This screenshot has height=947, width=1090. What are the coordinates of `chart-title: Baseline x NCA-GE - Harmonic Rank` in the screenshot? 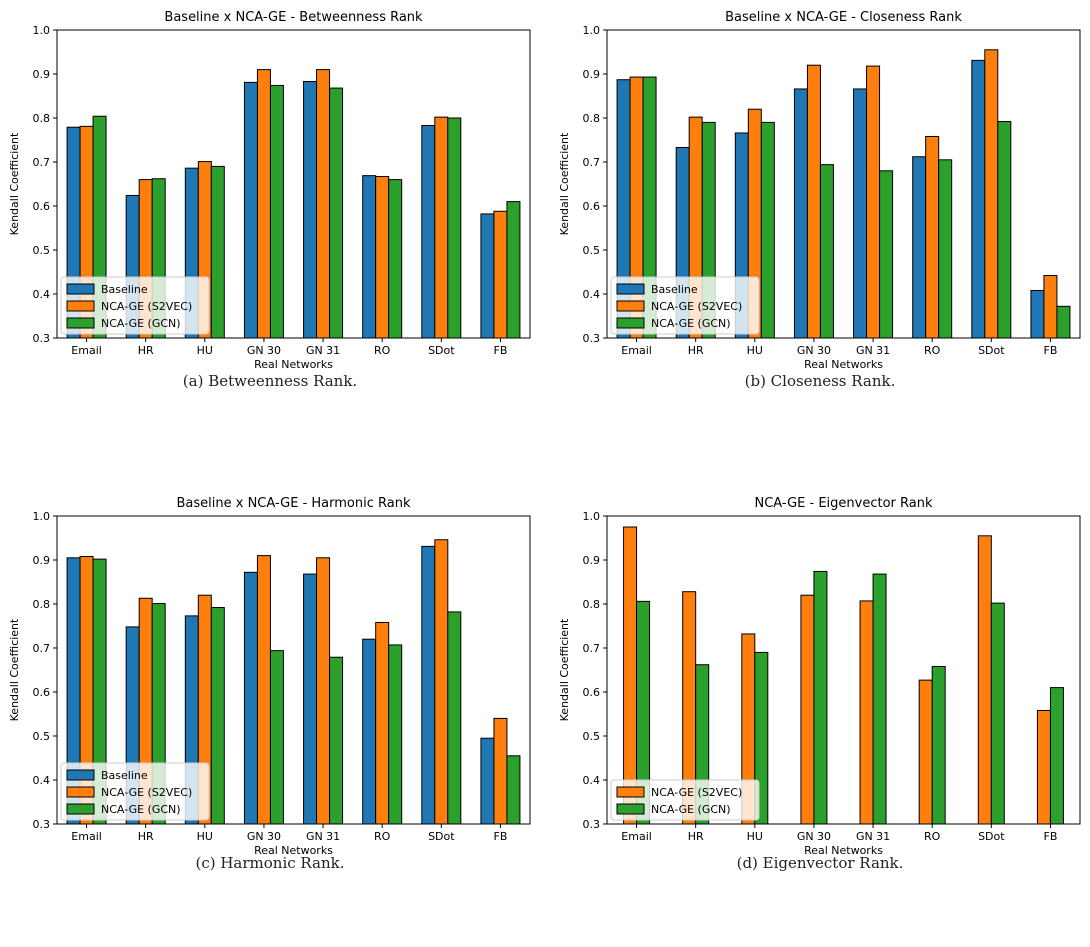 It's located at (294, 503).